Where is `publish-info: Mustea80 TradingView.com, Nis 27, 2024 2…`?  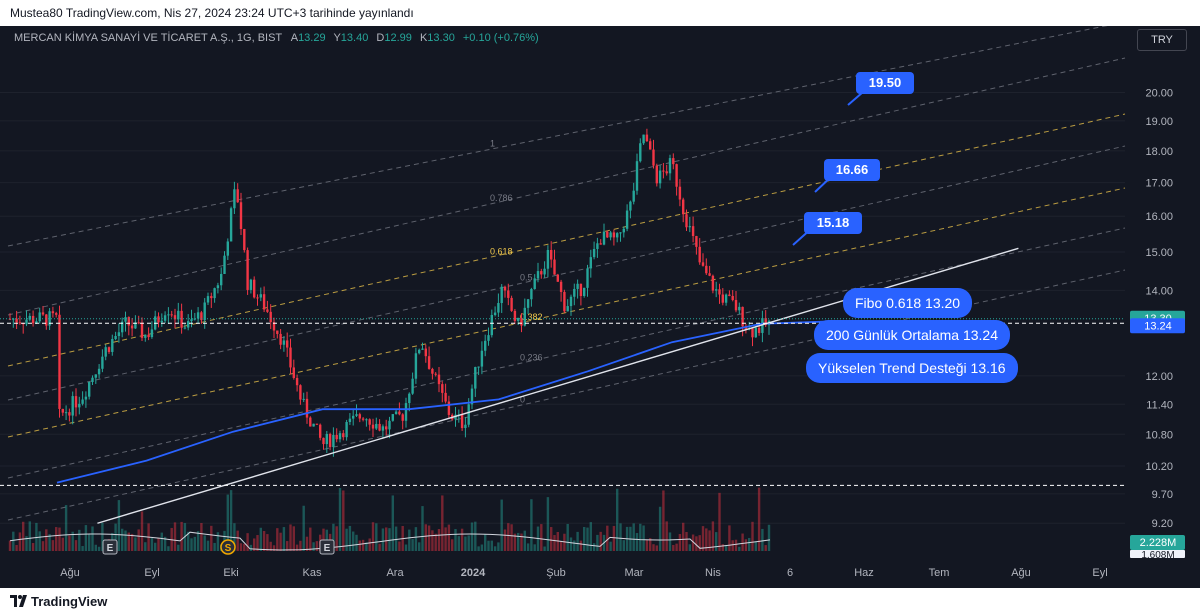 publish-info: Mustea80 TradingView.com, Nis 27, 2024 2… is located at coordinates (212, 13).